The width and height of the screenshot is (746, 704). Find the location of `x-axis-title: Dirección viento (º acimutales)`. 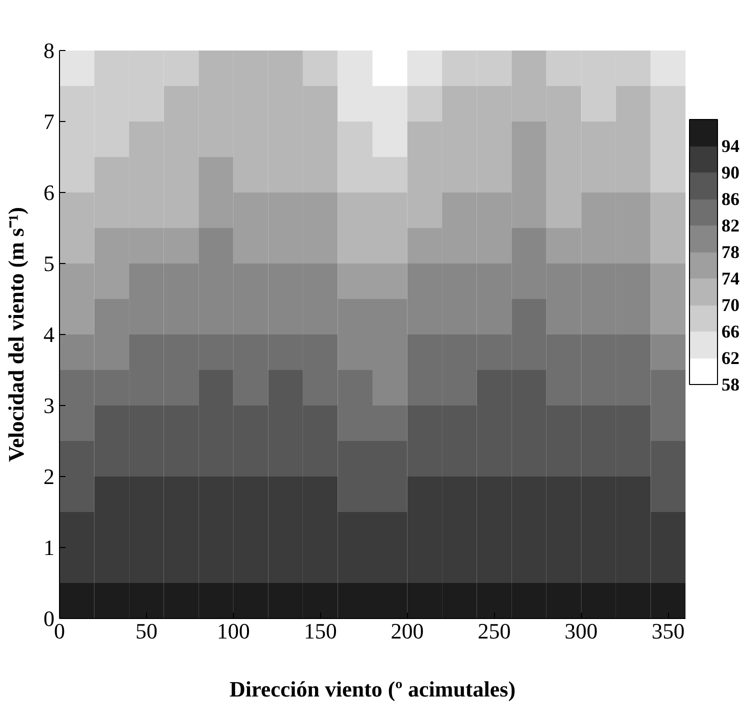

x-axis-title: Dirección viento (º acimutales) is located at coordinates (372, 689).